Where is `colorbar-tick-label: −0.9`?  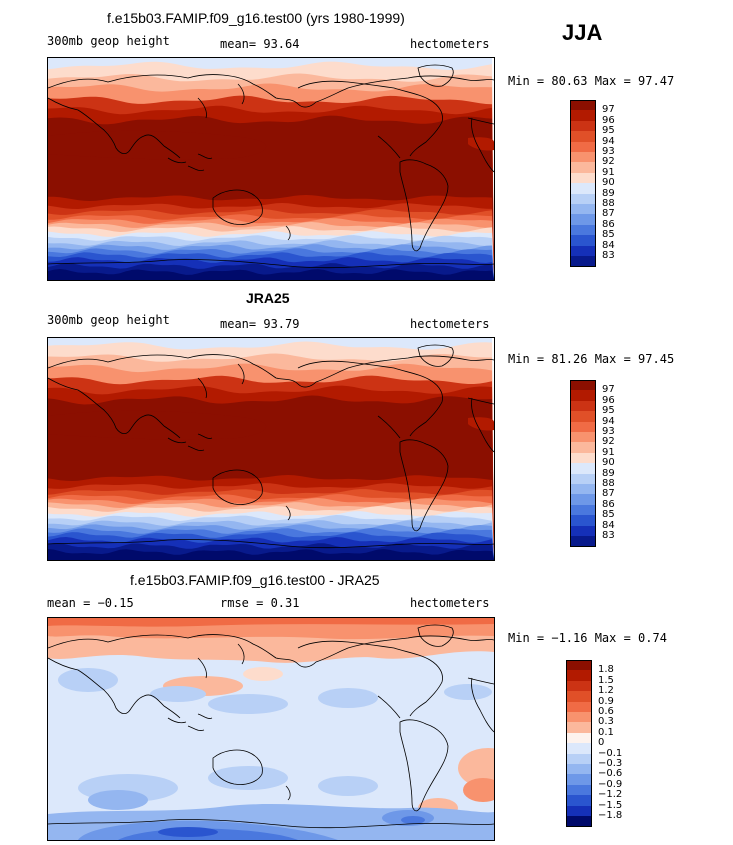
colorbar-tick-label: −0.9 is located at coordinates (610, 784).